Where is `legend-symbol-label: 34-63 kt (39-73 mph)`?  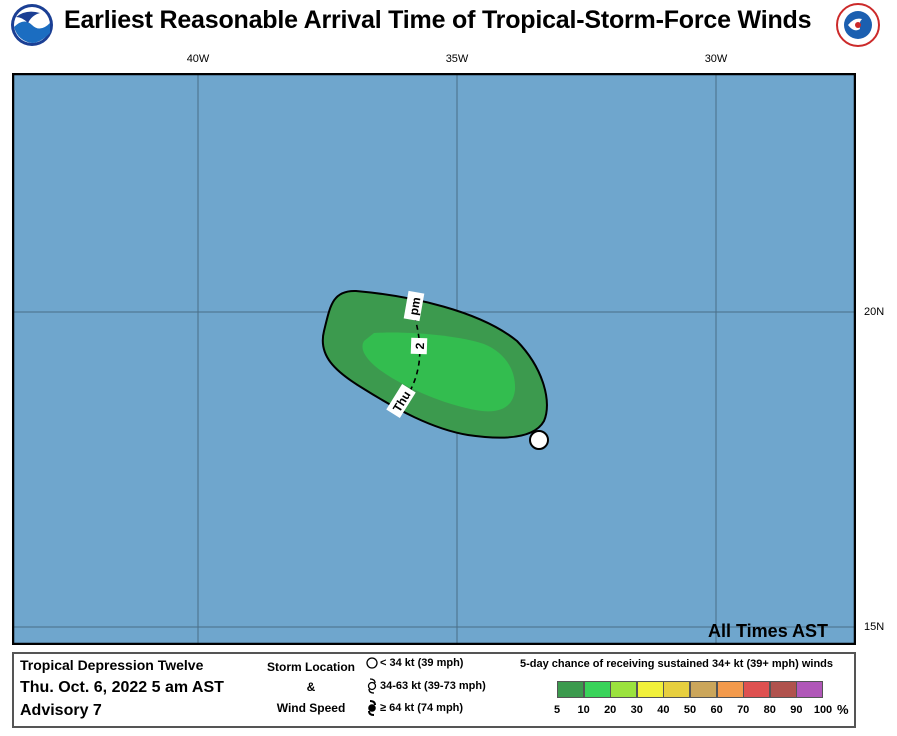 legend-symbol-label: 34-63 kt (39-73 mph) is located at coordinates (433, 685).